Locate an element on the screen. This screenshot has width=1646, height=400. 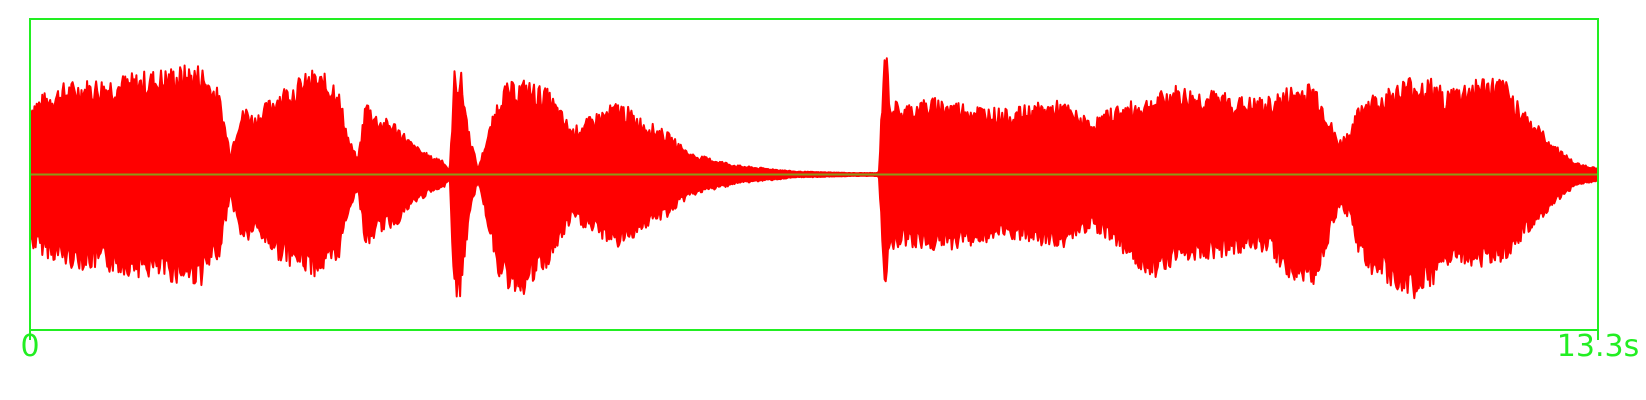
x-tick-label-start: 0 is located at coordinates (29, 346).